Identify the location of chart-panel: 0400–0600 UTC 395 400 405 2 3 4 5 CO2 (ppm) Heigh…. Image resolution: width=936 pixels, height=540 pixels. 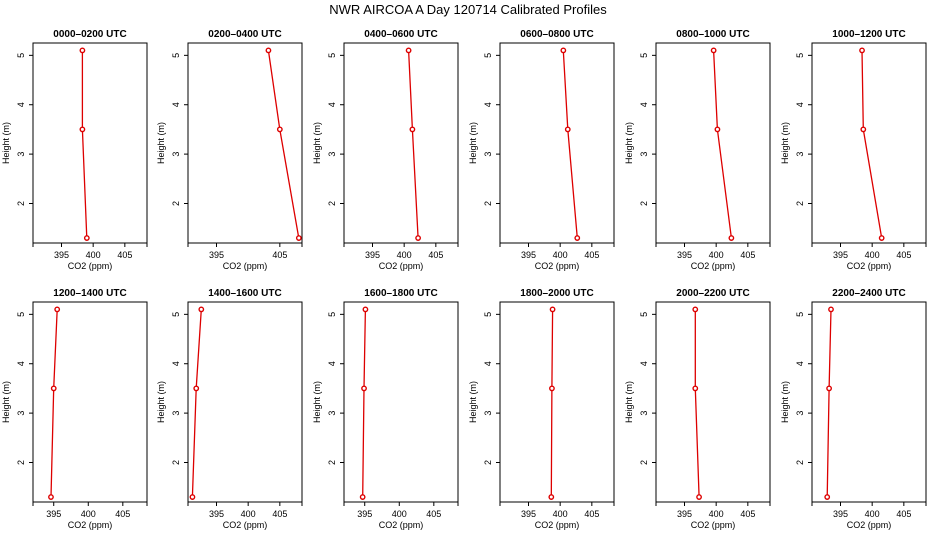
(385, 150).